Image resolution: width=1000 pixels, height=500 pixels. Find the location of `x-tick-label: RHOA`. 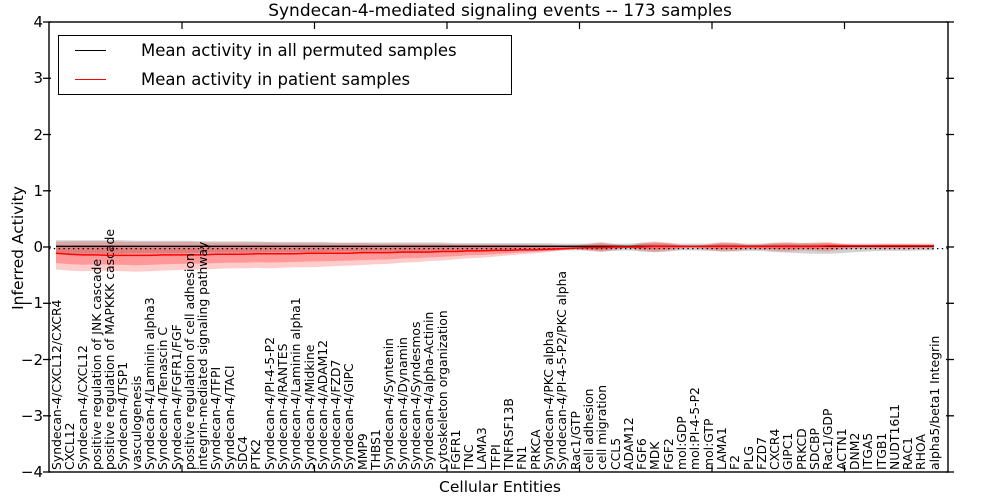

x-tick-label: RHOA is located at coordinates (921, 452).